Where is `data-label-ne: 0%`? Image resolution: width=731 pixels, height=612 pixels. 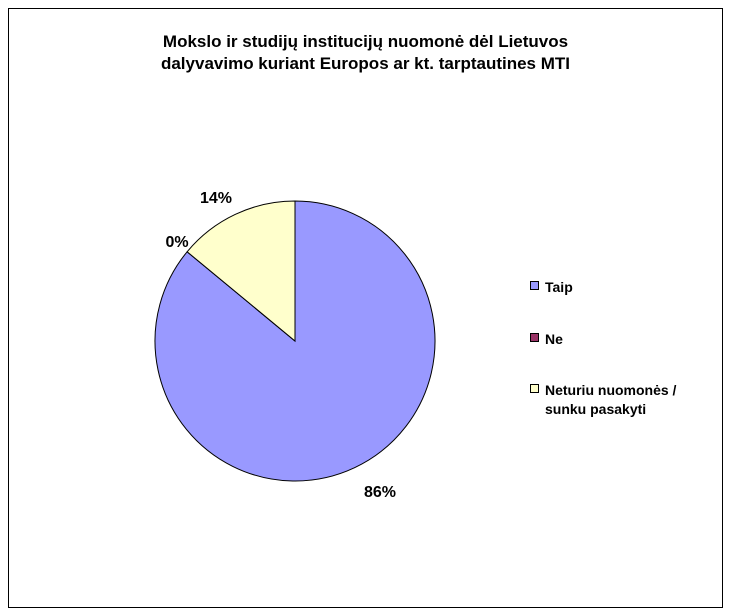
data-label-ne: 0% is located at coordinates (176, 242).